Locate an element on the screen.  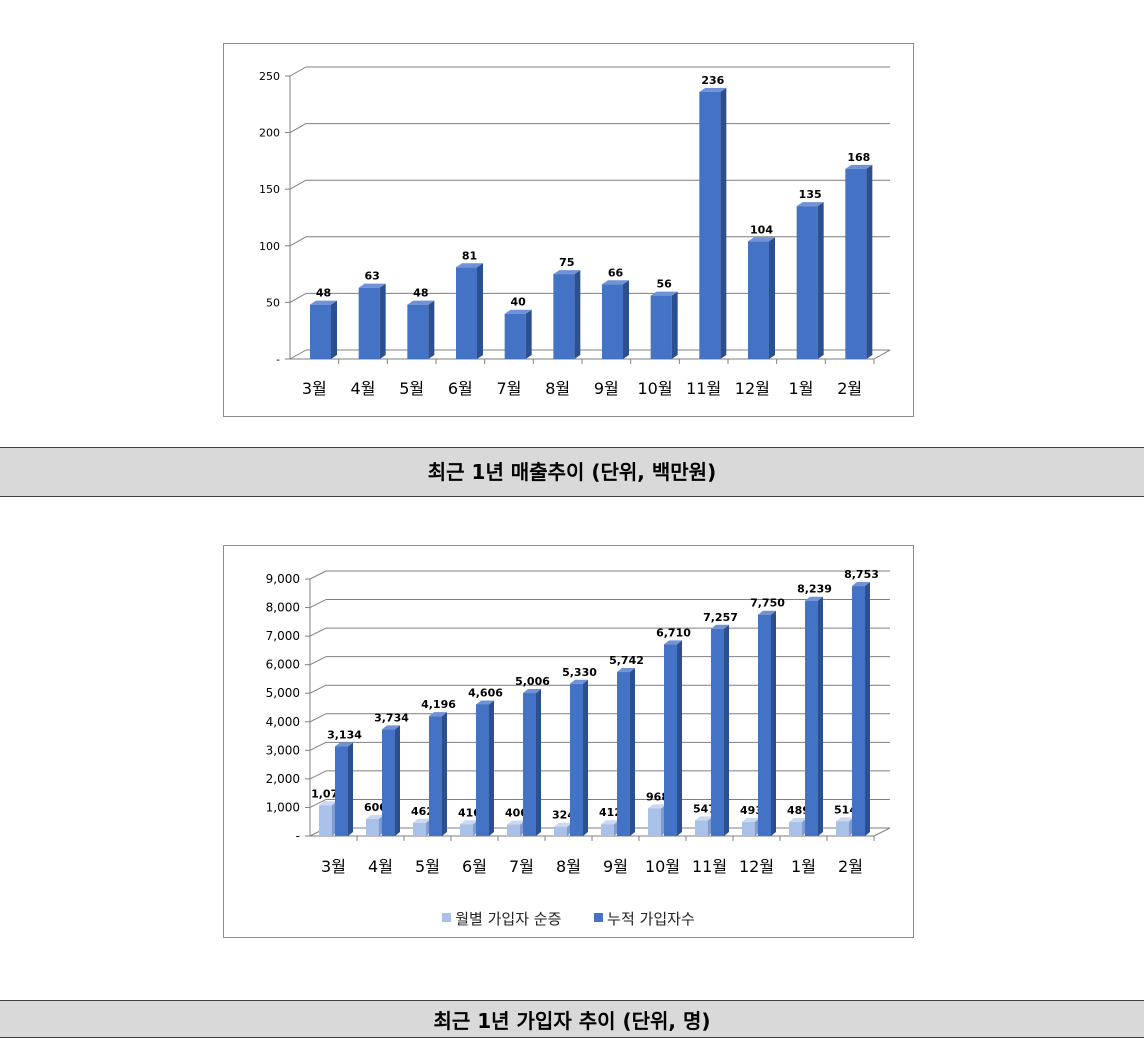
data-label: 547 is located at coordinates (704, 808).